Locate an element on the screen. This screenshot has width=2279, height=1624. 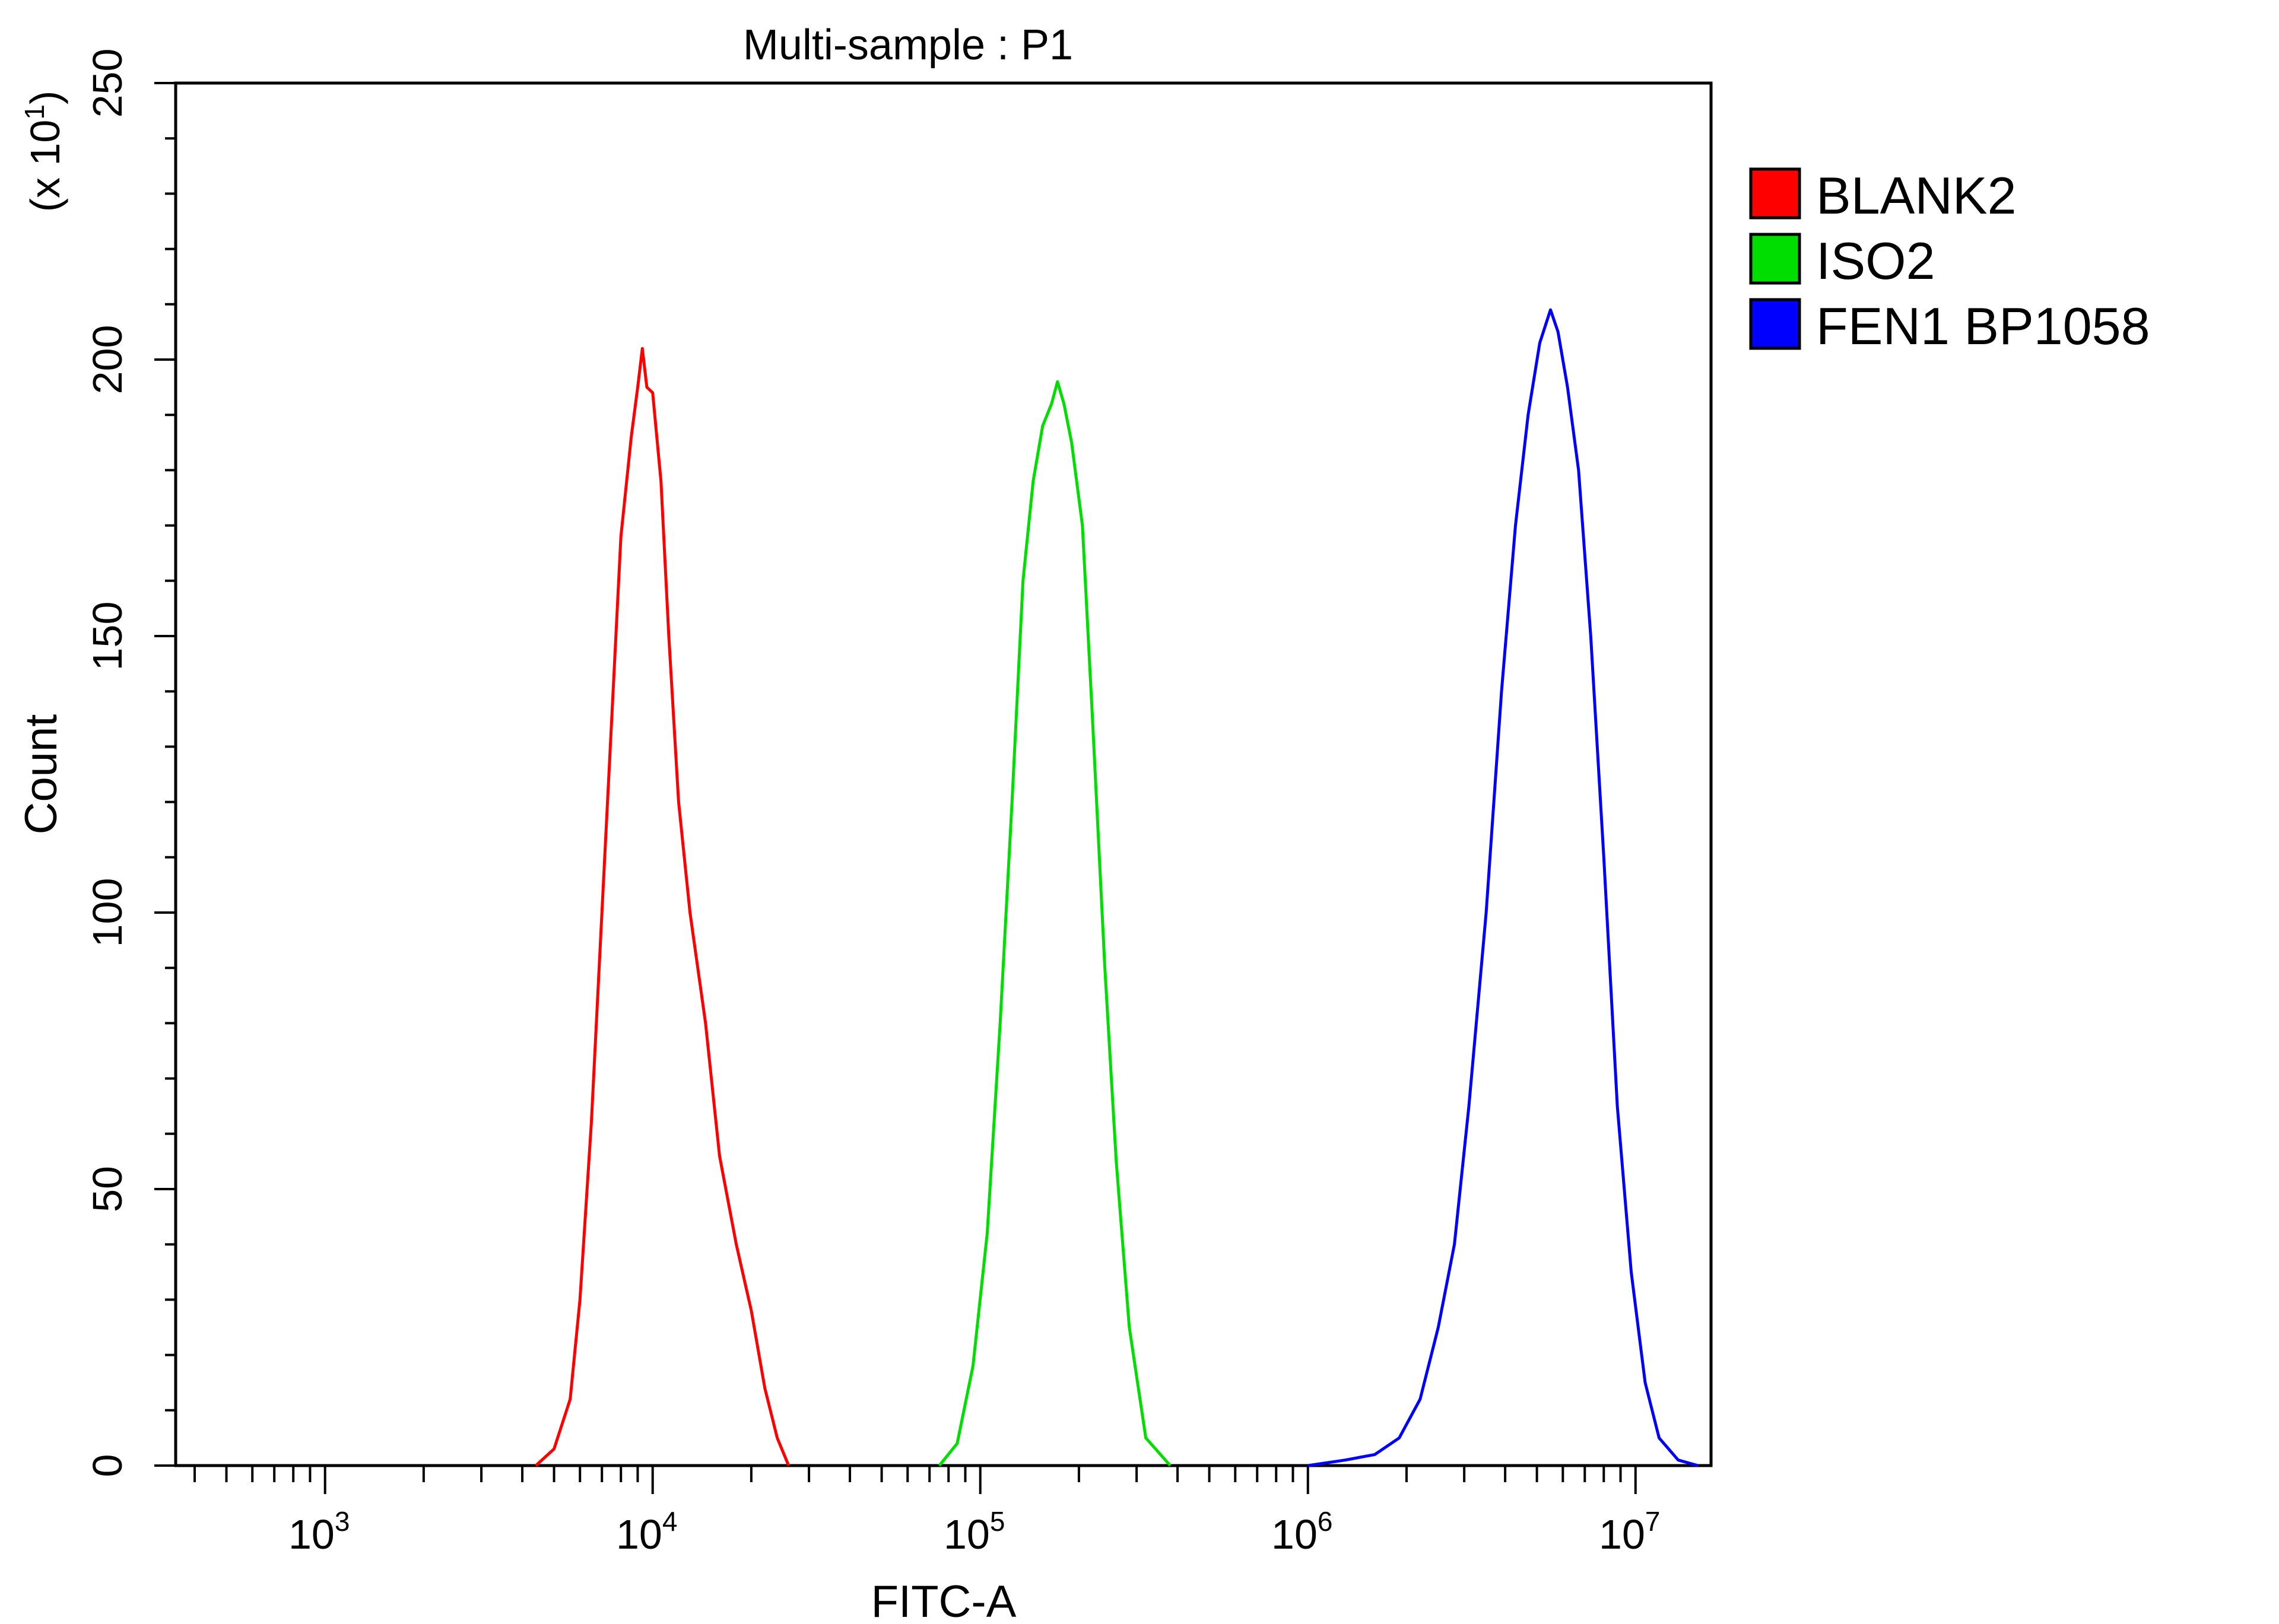
legend-label: FEN1 BP1058 is located at coordinates (1983, 326).